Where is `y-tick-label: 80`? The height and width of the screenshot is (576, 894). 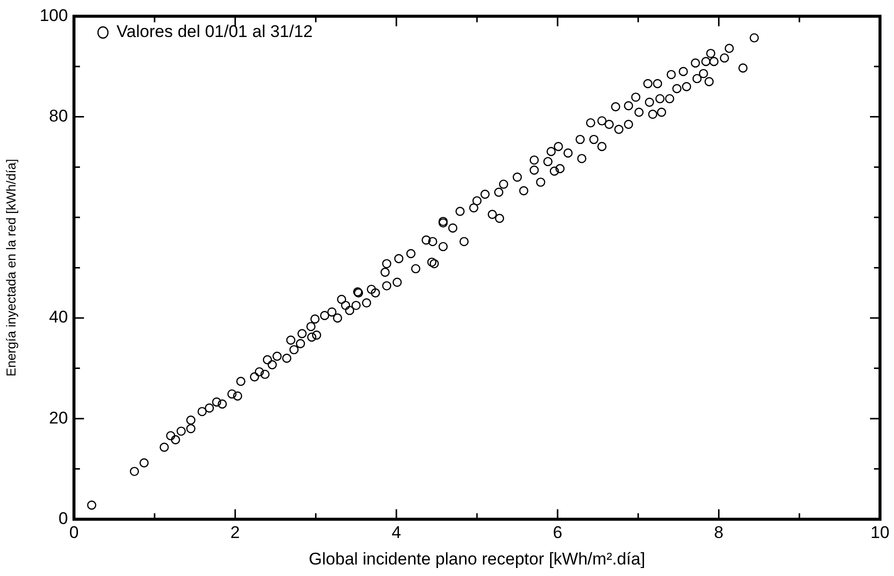
y-tick-label: 80 is located at coordinates (58, 116).